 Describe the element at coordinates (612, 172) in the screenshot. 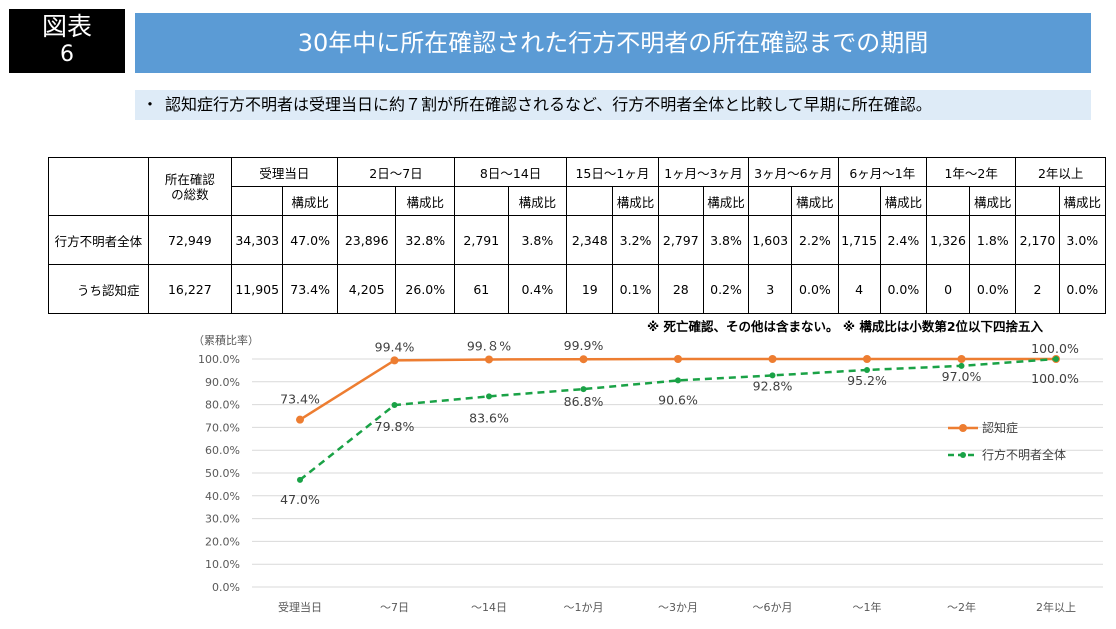

I see `period-header: 15日〜1ヶ月` at that location.